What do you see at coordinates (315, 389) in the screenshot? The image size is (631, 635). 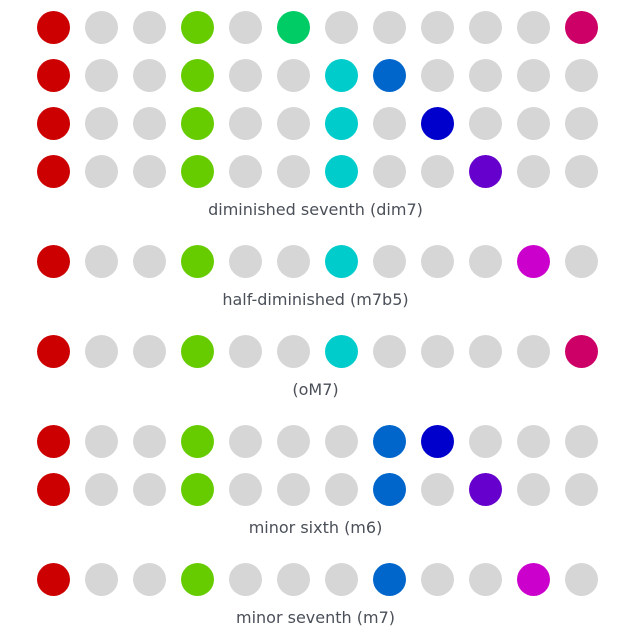 I see `chord-caption: (oM7)` at bounding box center [315, 389].